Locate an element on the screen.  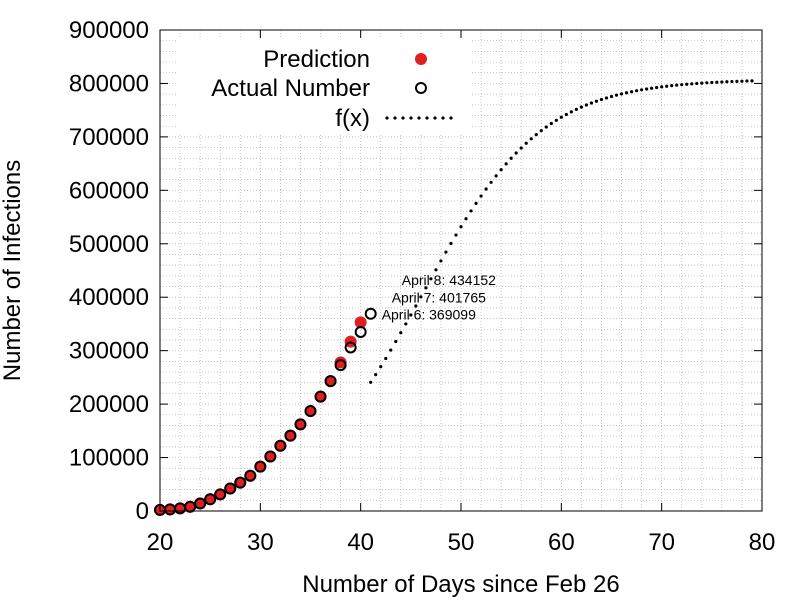
x-tick-label: 60 is located at coordinates (561, 542).